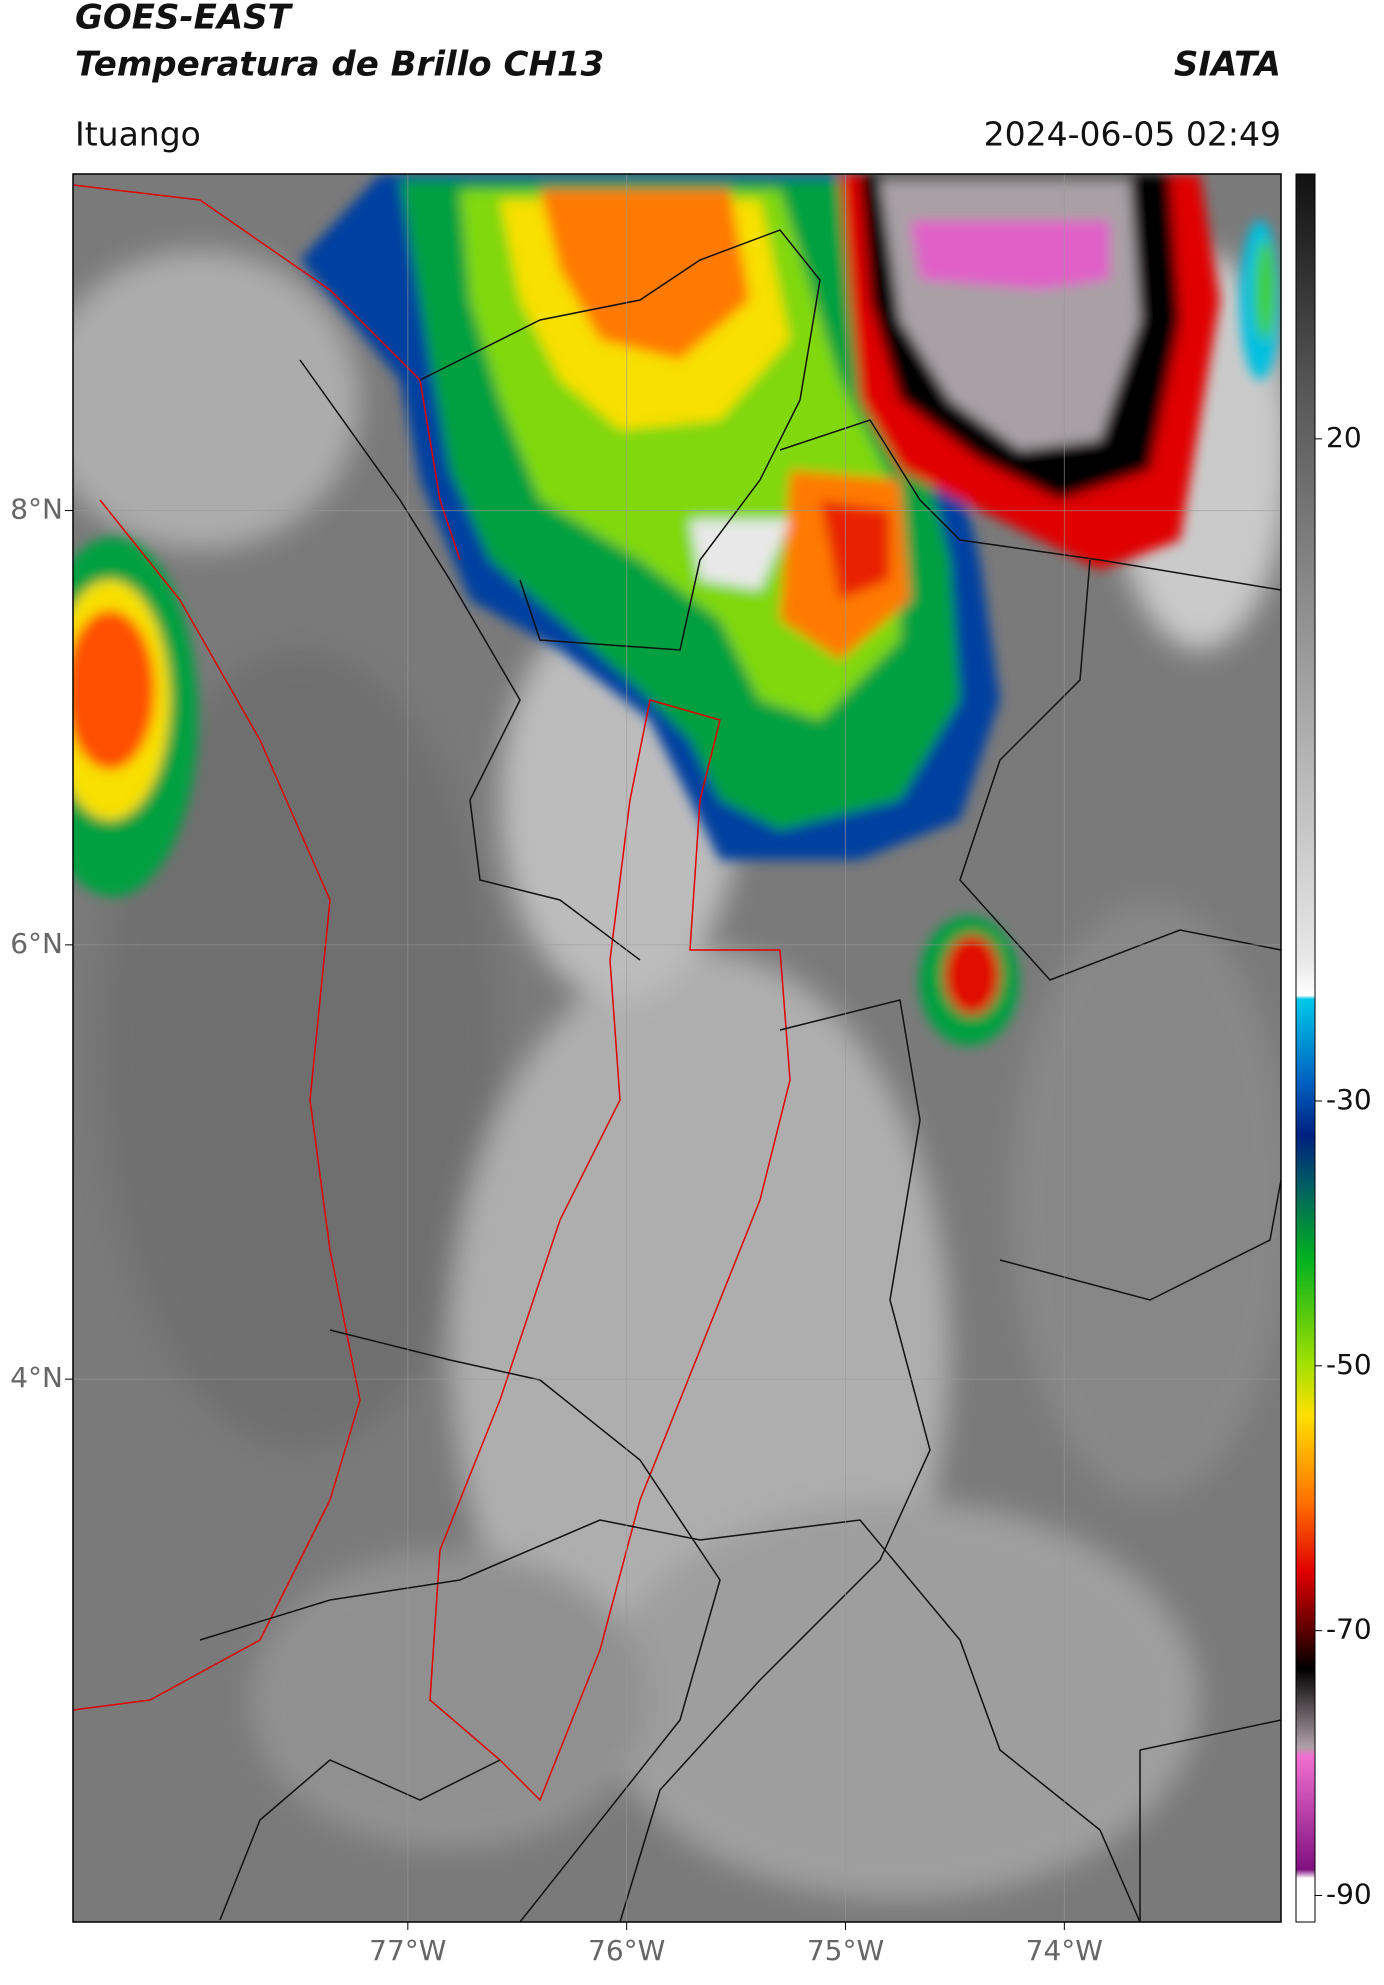 This screenshot has height=1985, width=1384. What do you see at coordinates (184, 19) in the screenshot?
I see `title: GOES-EAST` at bounding box center [184, 19].